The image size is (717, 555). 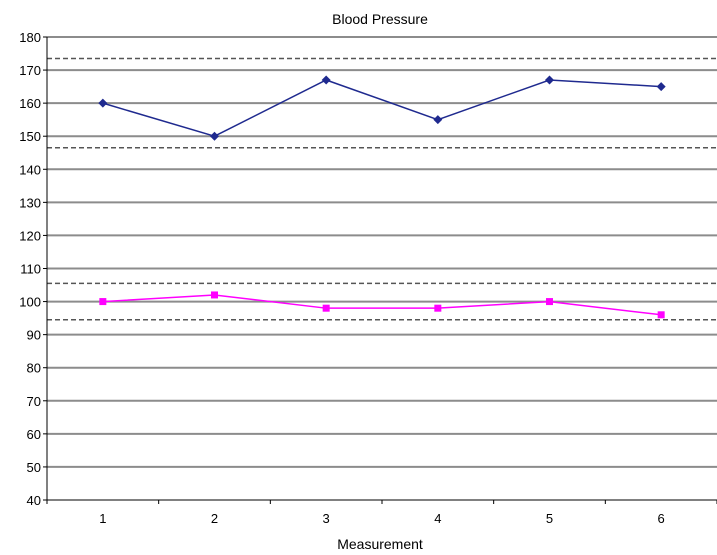 What do you see at coordinates (30, 235) in the screenshot?
I see `y-tick-label: 120` at bounding box center [30, 235].